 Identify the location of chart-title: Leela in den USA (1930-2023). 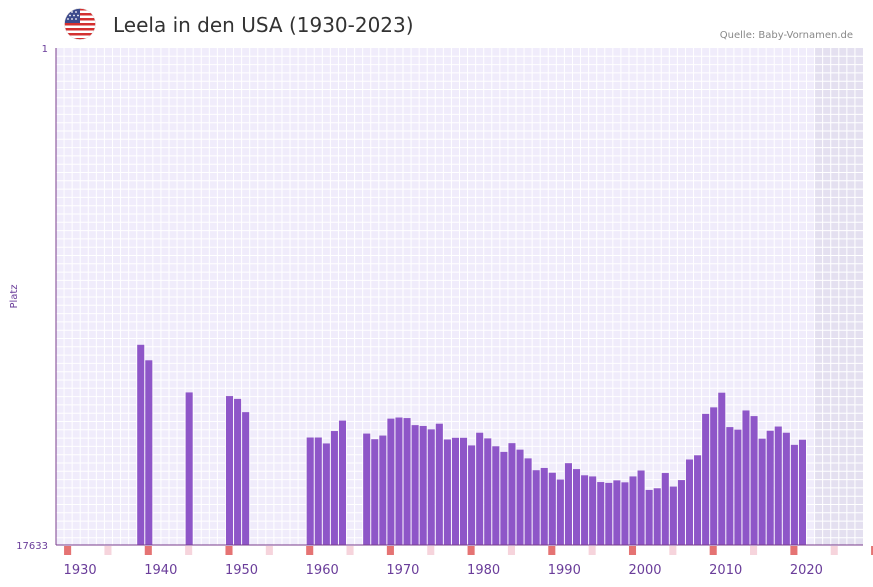
(263, 25).